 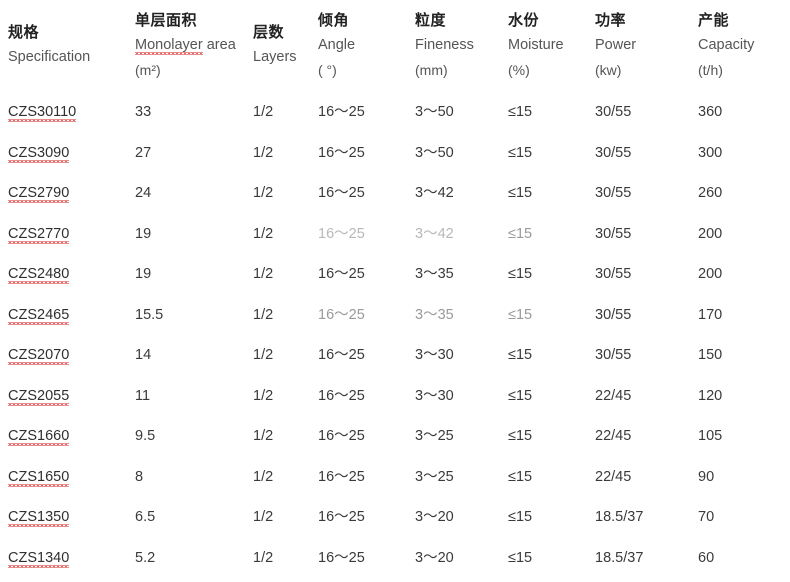 What do you see at coordinates (524, 20) in the screenshot?
I see `column-header-moisture-cn: 水份` at bounding box center [524, 20].